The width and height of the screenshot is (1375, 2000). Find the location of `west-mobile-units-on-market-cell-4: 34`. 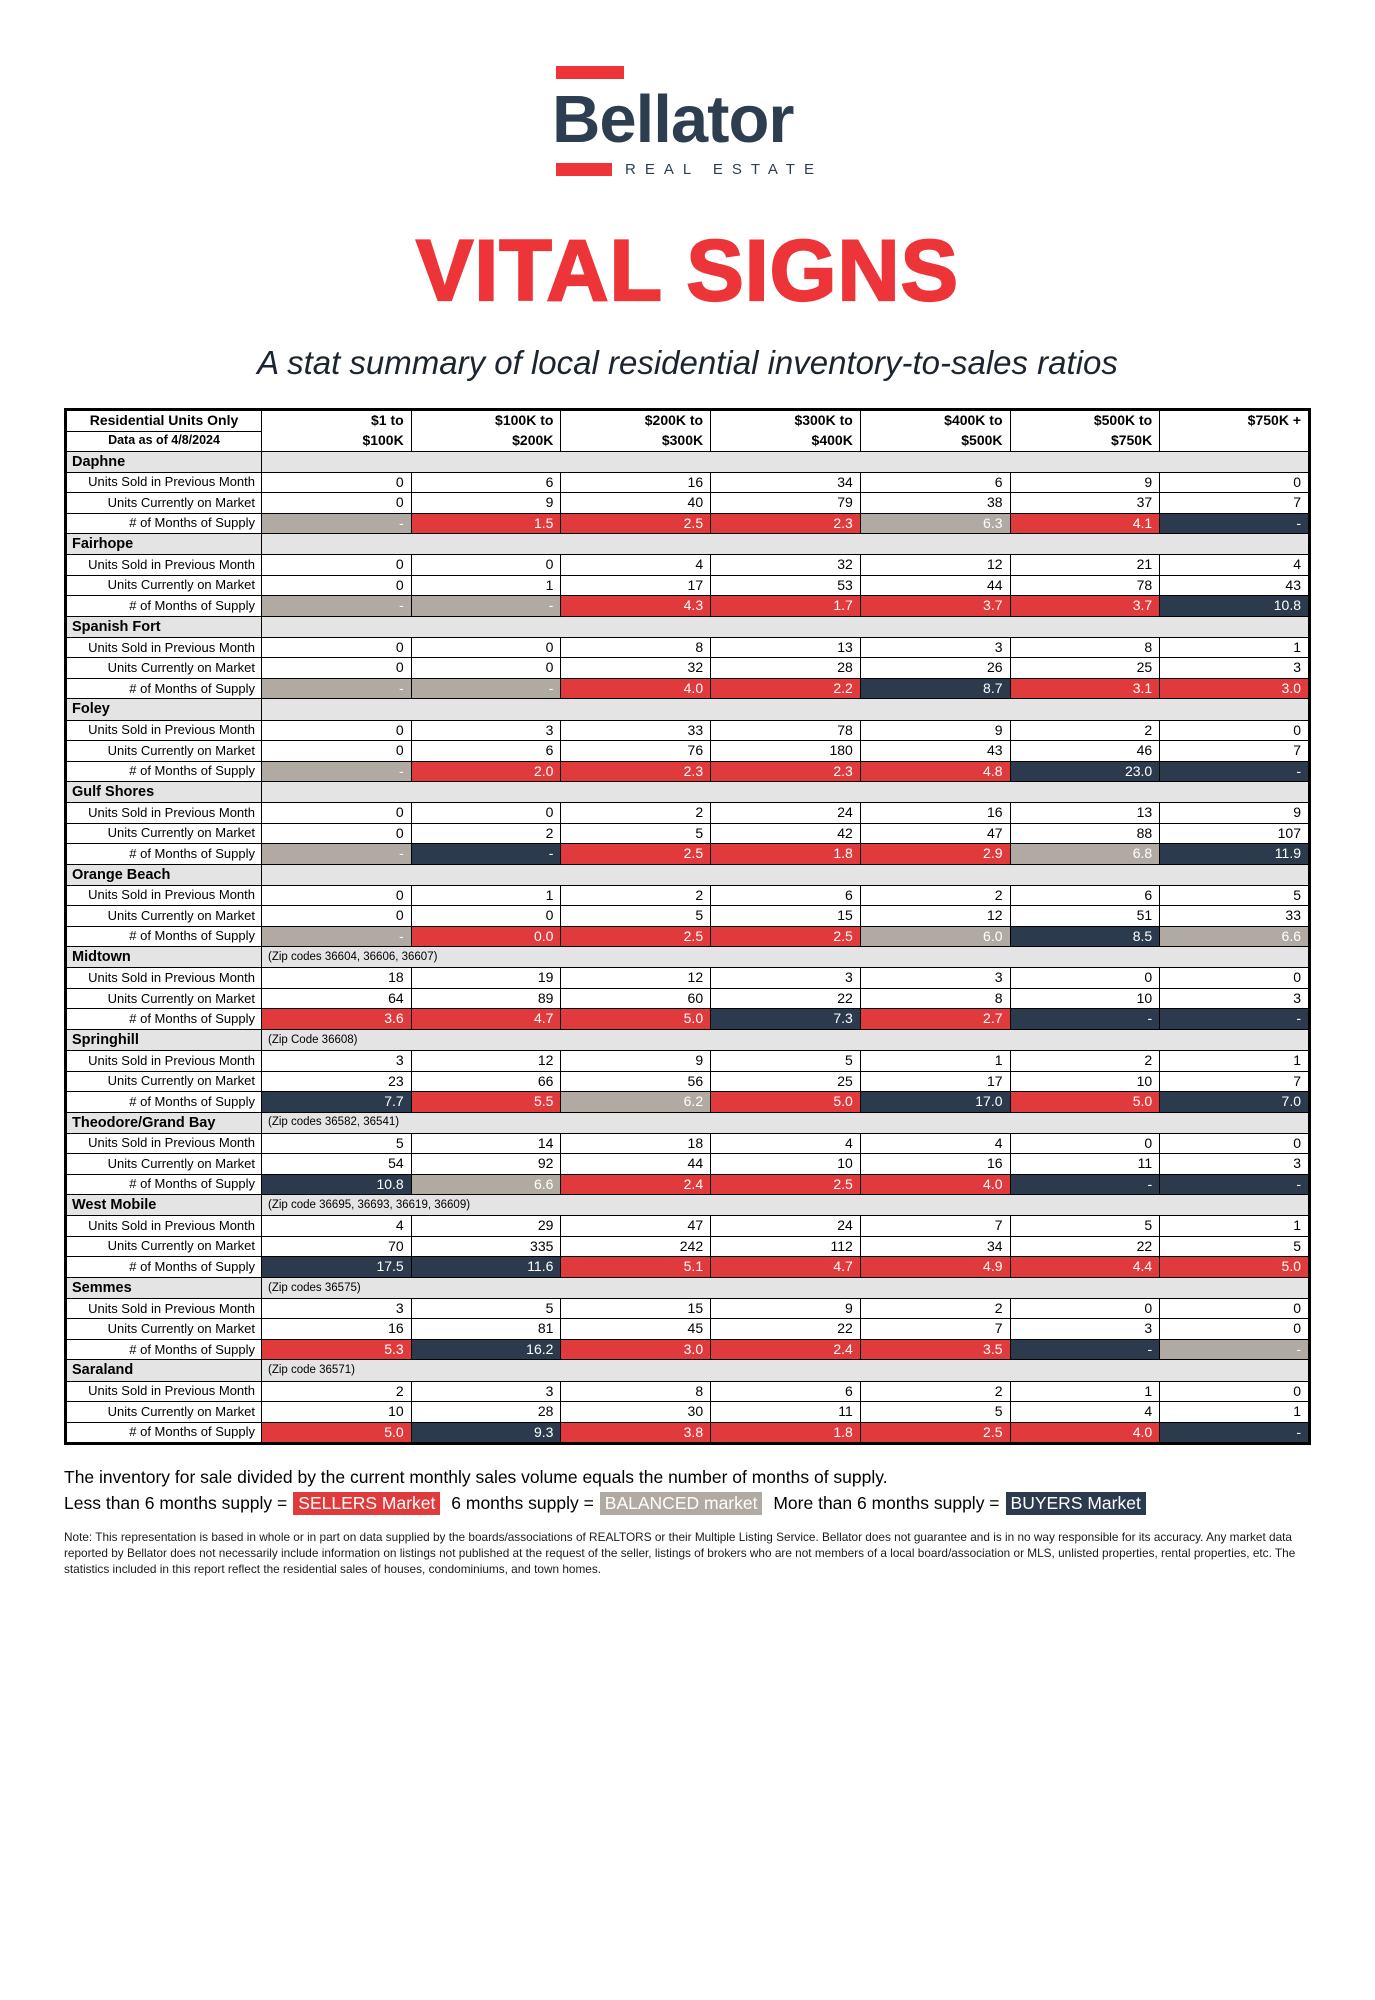

west-mobile-units-on-market-cell-4: 34 is located at coordinates (935, 1246).